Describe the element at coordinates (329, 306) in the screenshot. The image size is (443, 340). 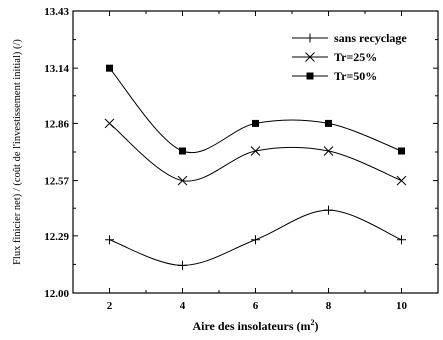
I see `x-tick-label: 8` at that location.